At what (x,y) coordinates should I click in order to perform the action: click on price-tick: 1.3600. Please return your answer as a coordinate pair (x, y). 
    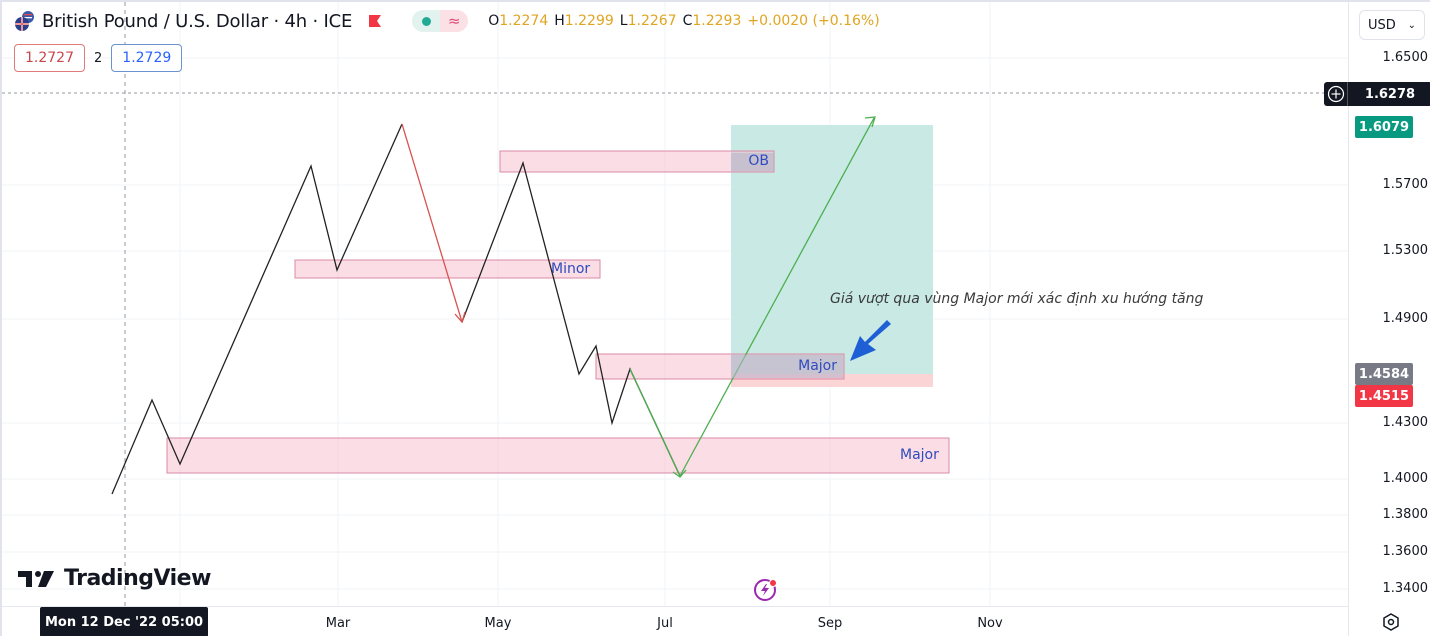
    Looking at the image, I should click on (1405, 551).